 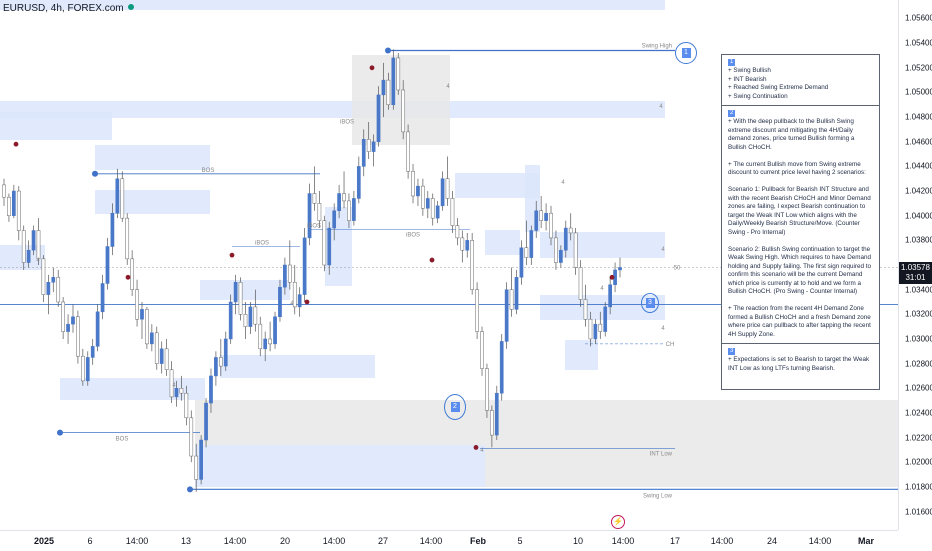 I want to click on price-tick: 1.03200, so click(x=918, y=314).